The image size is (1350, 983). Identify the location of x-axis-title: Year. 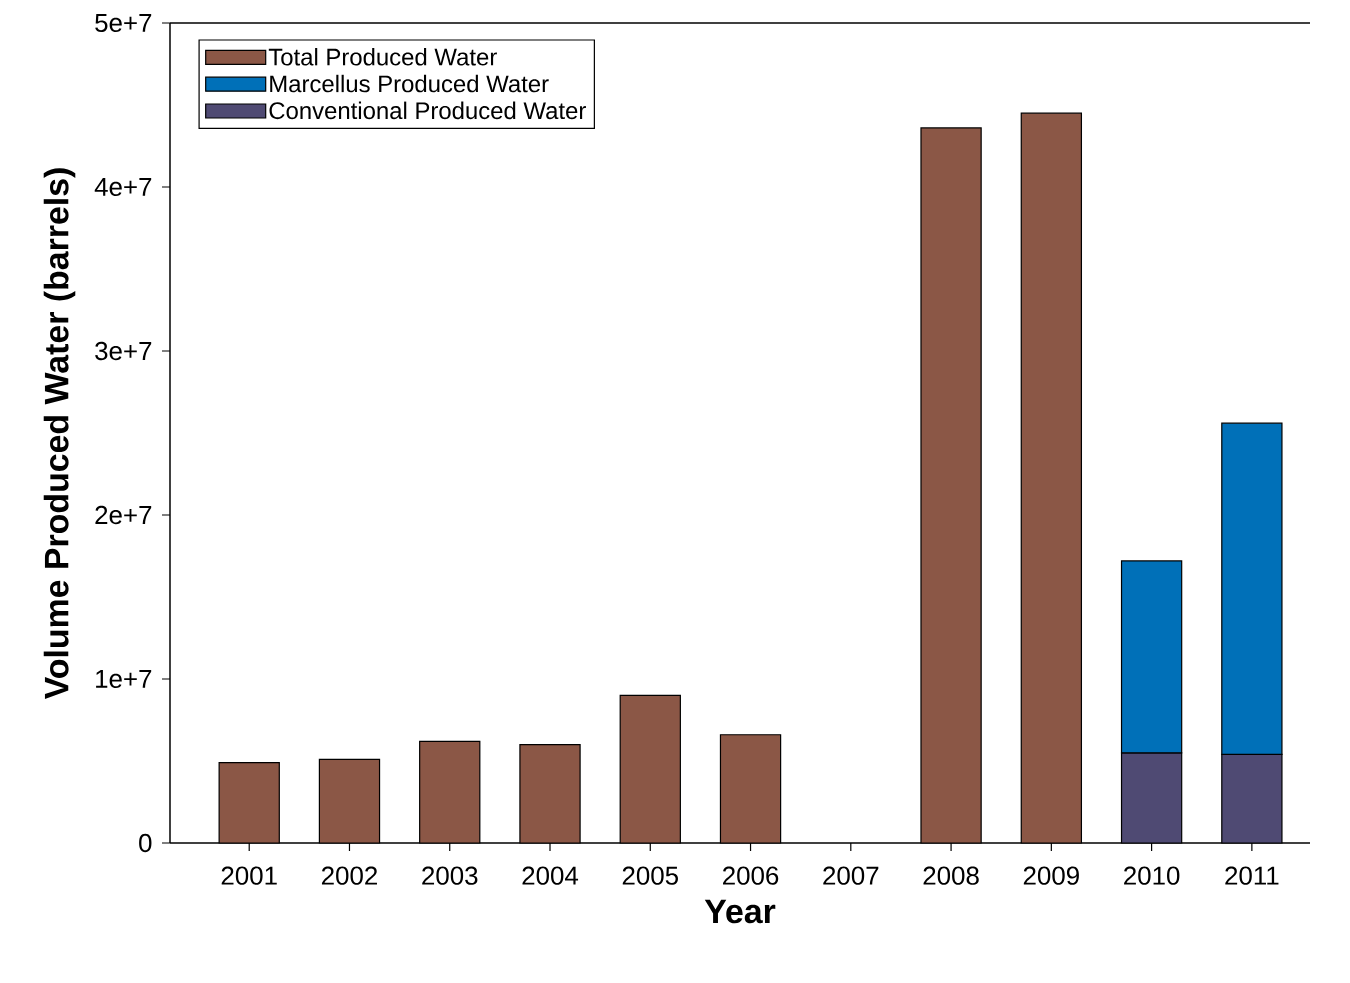
(740, 911).